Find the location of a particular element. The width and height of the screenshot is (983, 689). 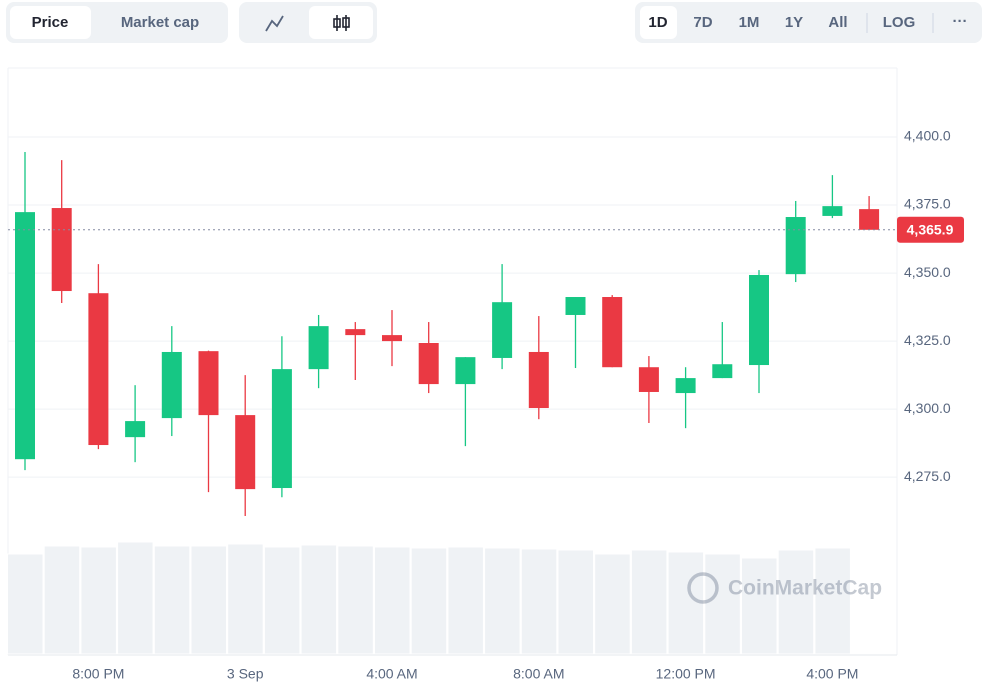

more-button: ··· is located at coordinates (960, 21).